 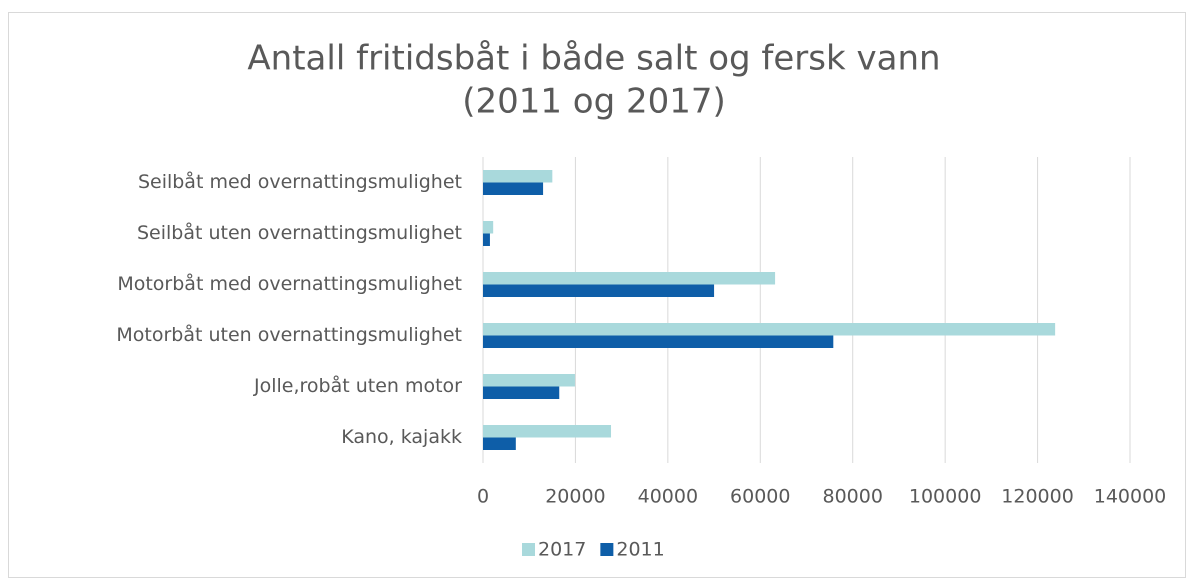 I want to click on x-tick-label: 140000, so click(x=1130, y=497).